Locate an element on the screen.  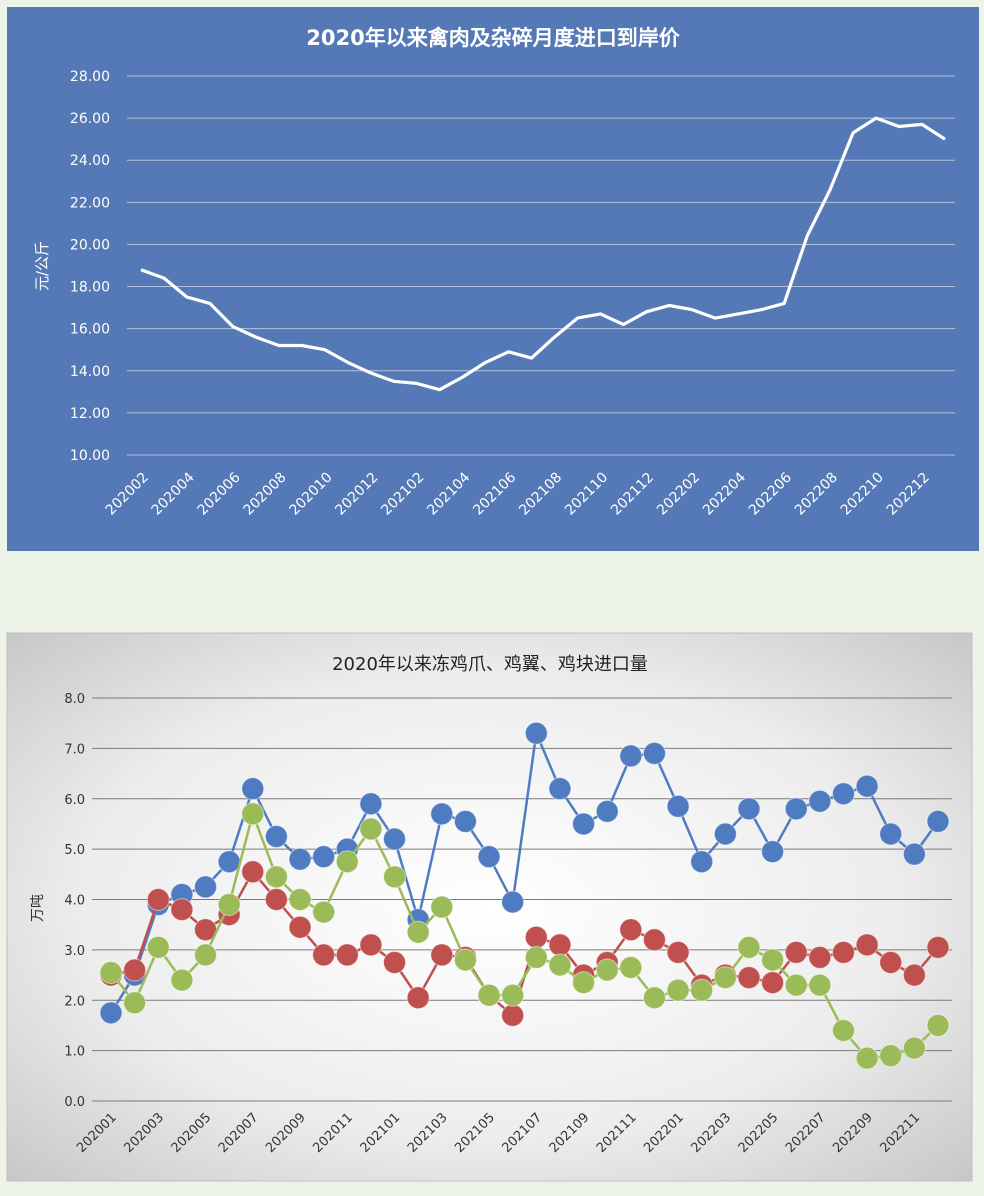
y-tick-label: 14.00 is located at coordinates (90, 372).